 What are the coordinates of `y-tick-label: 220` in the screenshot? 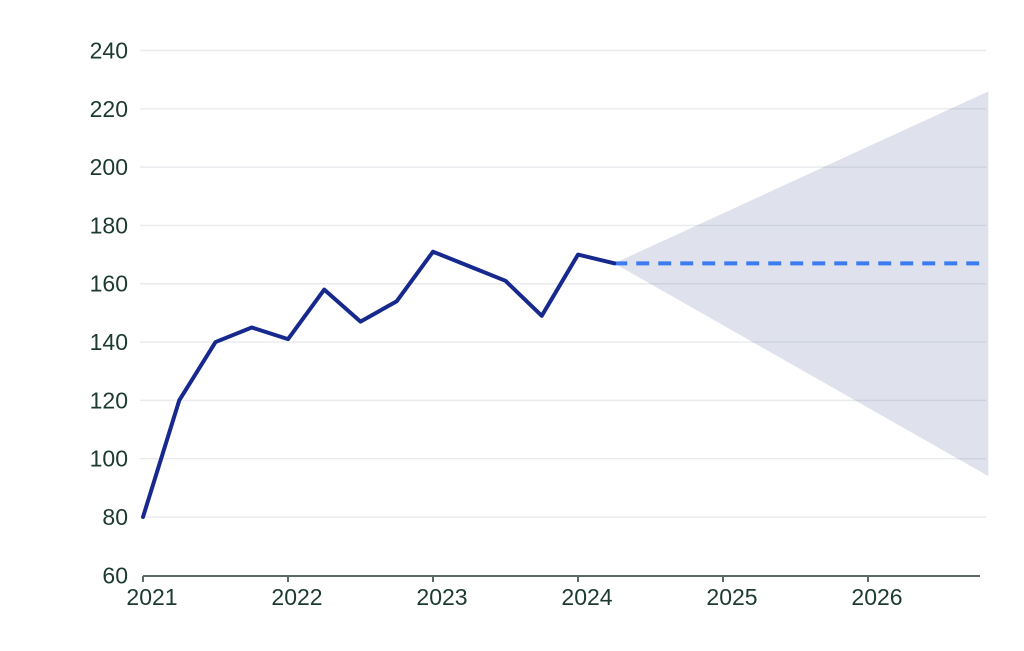 It's located at (109, 109).